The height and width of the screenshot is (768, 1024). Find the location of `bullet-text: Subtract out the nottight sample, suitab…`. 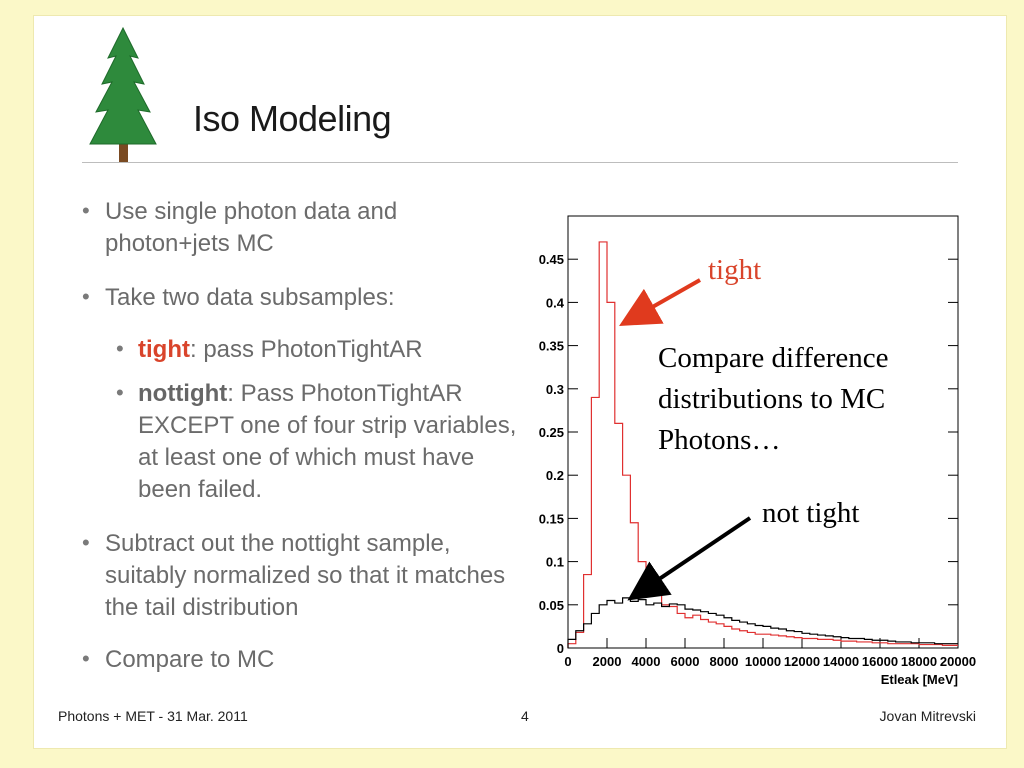

bullet-text: Subtract out the nottight sample, suitab… is located at coordinates (305, 575).